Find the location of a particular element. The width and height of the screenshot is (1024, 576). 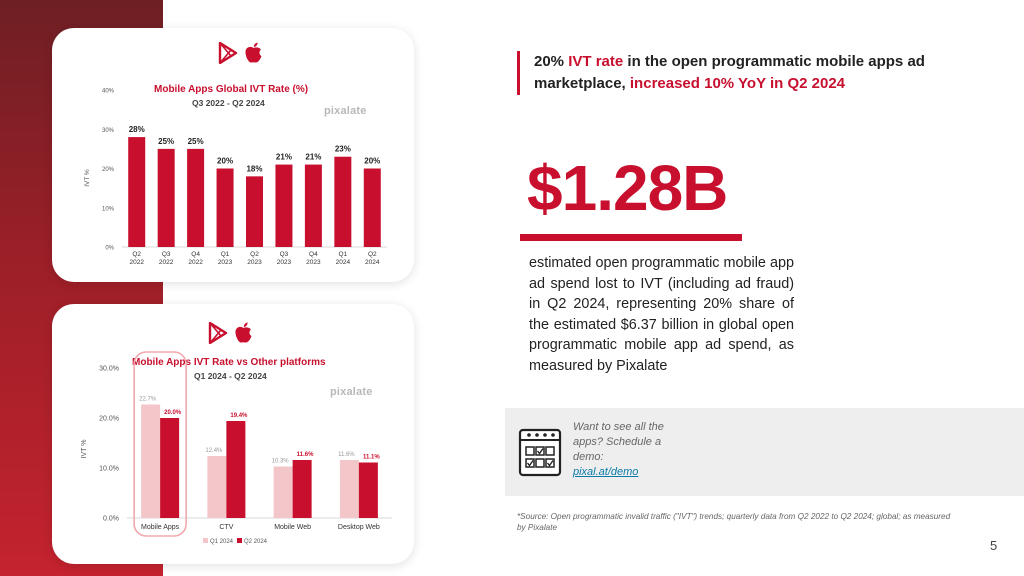

page-number: 5 is located at coordinates (994, 545).